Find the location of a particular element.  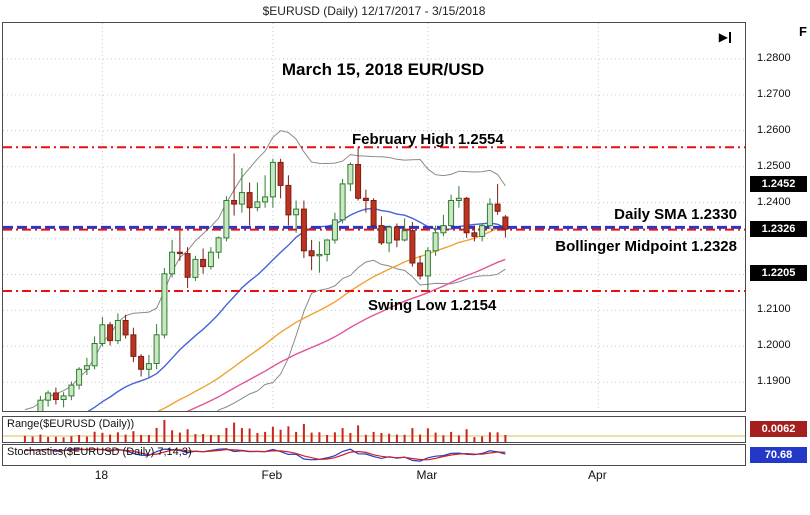

price-badge: 1.2326 is located at coordinates (778, 229).